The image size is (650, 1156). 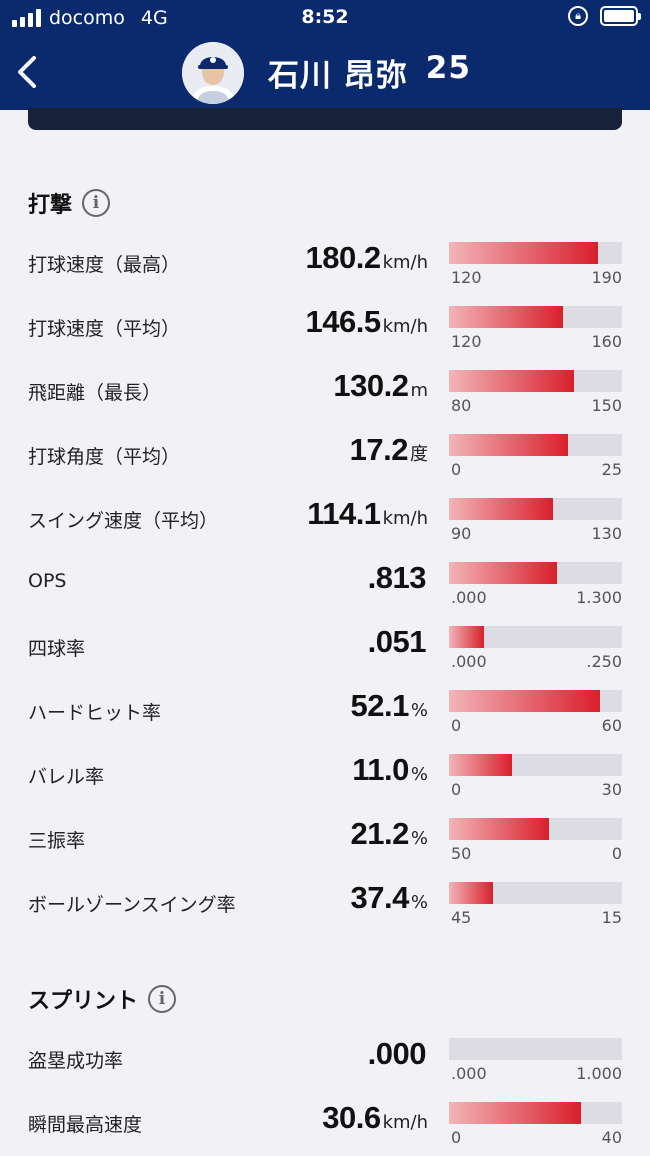 What do you see at coordinates (76, 1061) in the screenshot?
I see `stat-label: 盗塁成功率` at bounding box center [76, 1061].